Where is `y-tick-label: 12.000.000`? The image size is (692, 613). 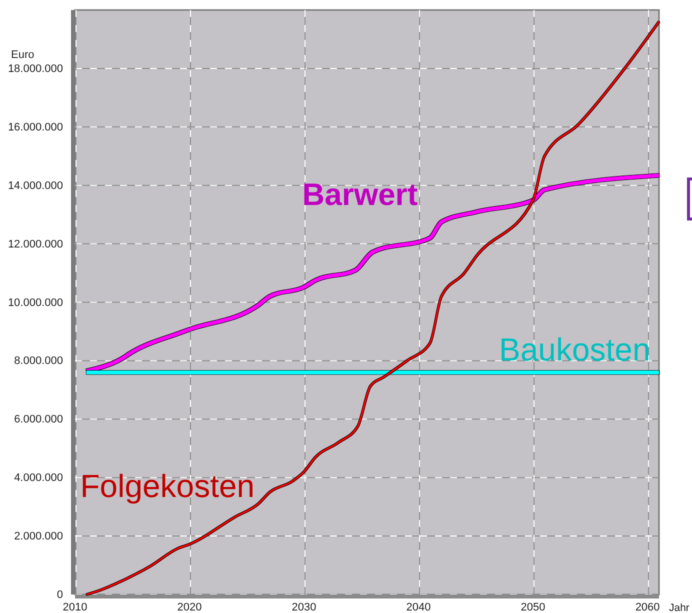 y-tick-label: 12.000.000 is located at coordinates (35, 244).